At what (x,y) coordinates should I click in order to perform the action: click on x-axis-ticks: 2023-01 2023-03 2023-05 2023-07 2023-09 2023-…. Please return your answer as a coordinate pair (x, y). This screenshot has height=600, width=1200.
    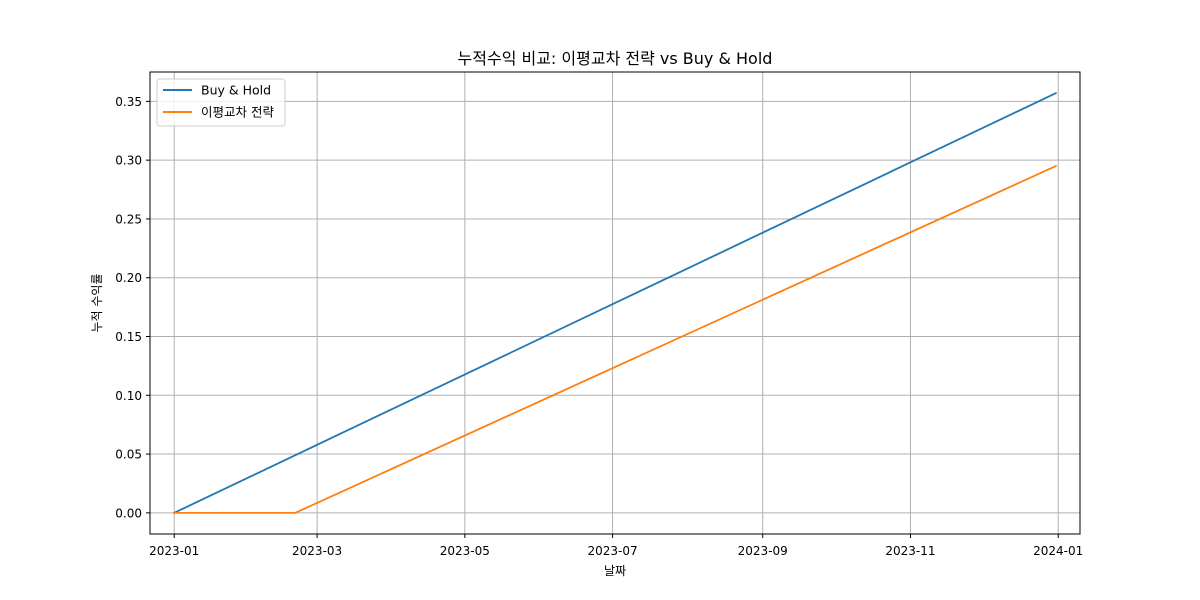
    Looking at the image, I should click on (616, 546).